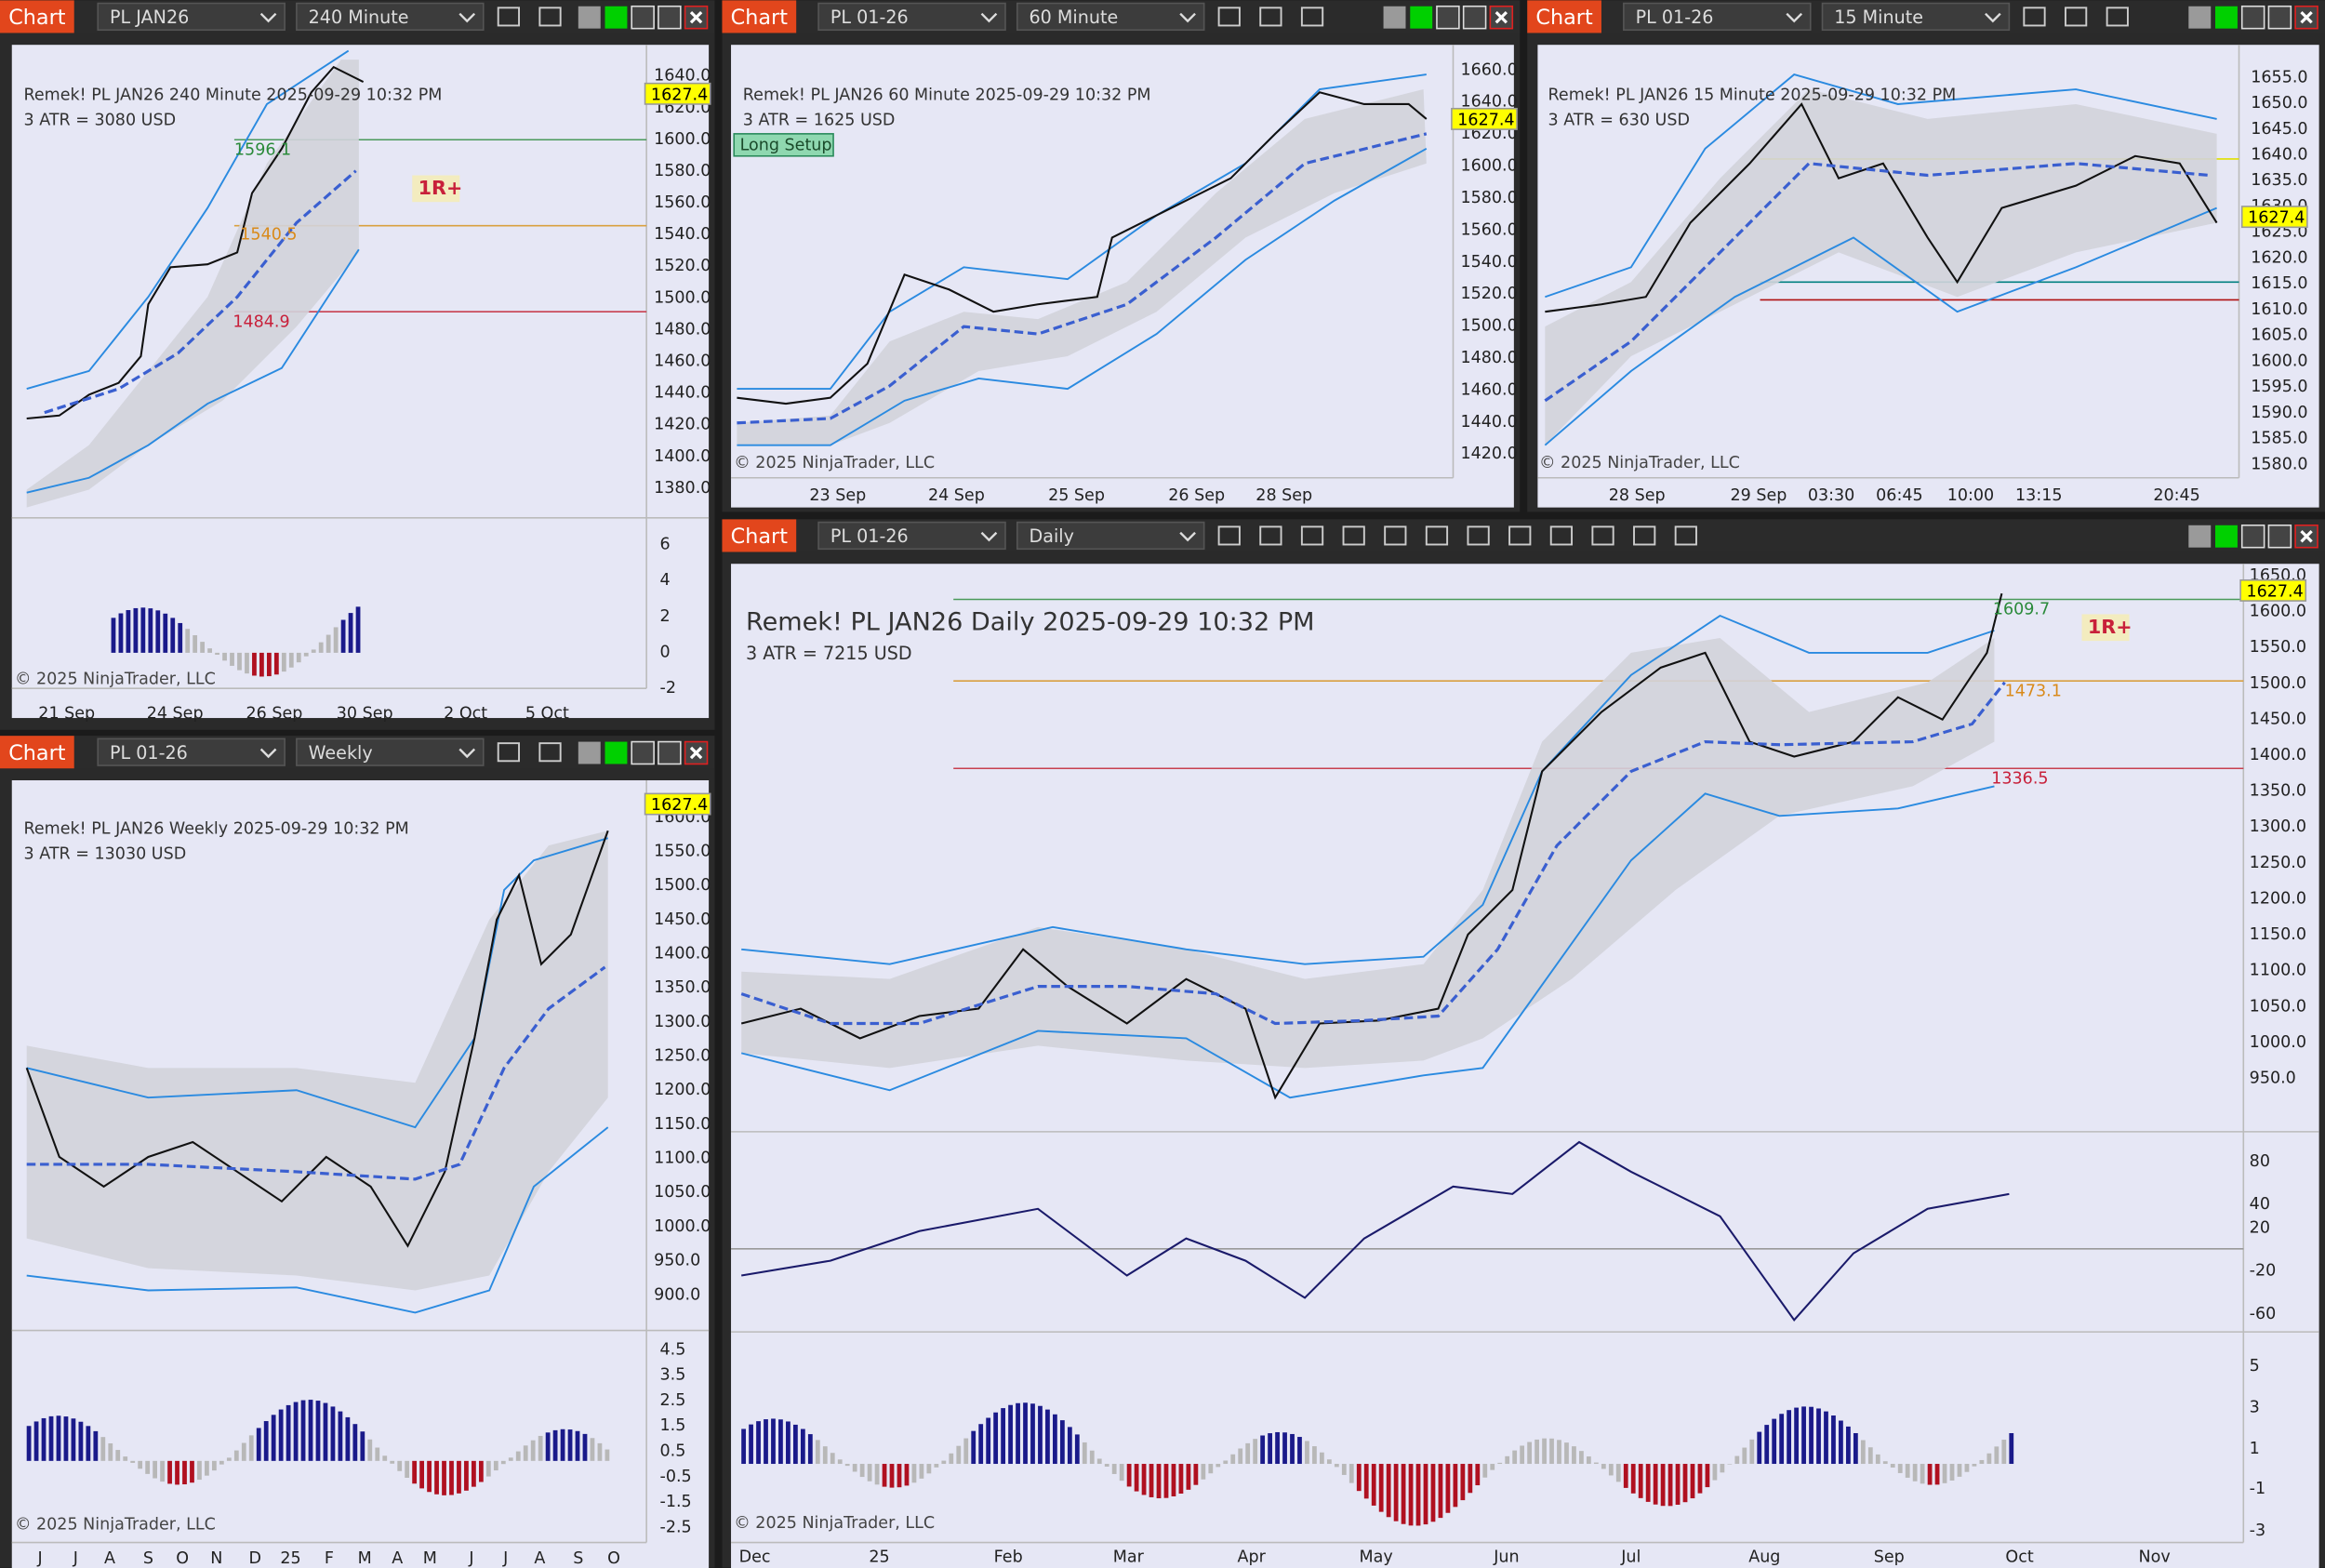 The height and width of the screenshot is (1568, 2325). What do you see at coordinates (1675, 17) in the screenshot?
I see `dropdown-instrument-label: PL 01-26` at bounding box center [1675, 17].